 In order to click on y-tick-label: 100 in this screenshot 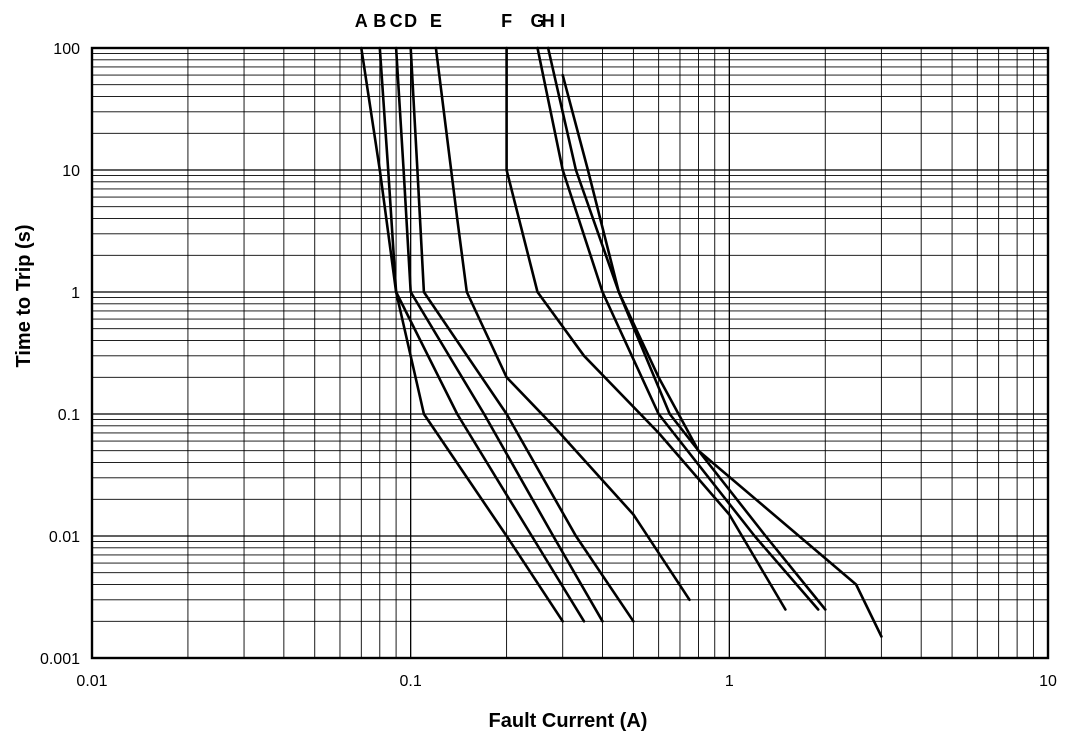, I will do `click(66, 49)`.